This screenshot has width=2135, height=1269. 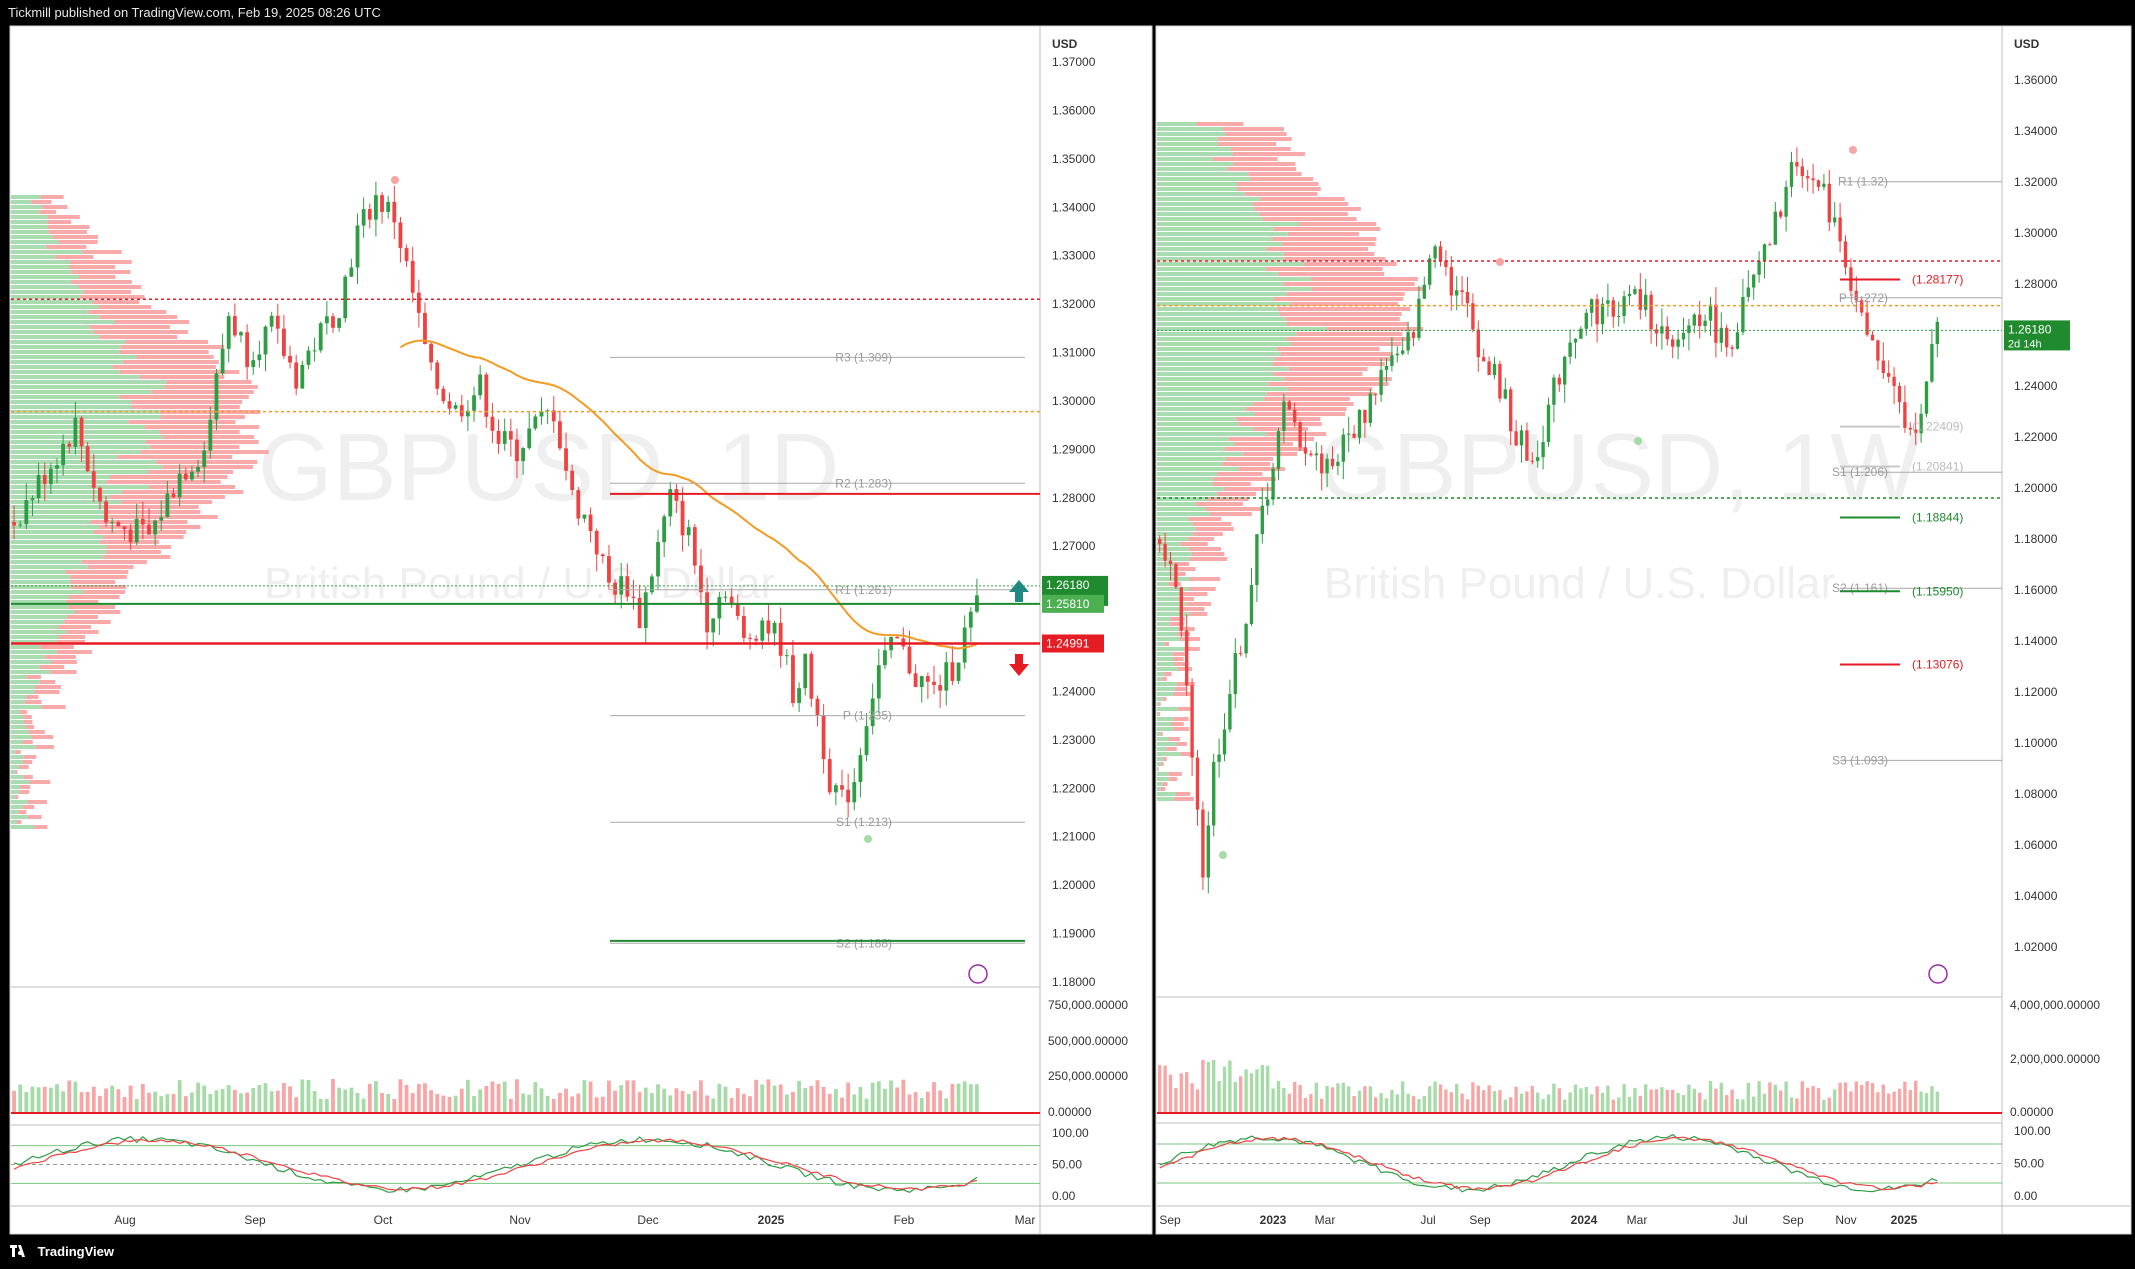 What do you see at coordinates (1637, 1220) in the screenshot?
I see `time-tick-label: Mar` at bounding box center [1637, 1220].